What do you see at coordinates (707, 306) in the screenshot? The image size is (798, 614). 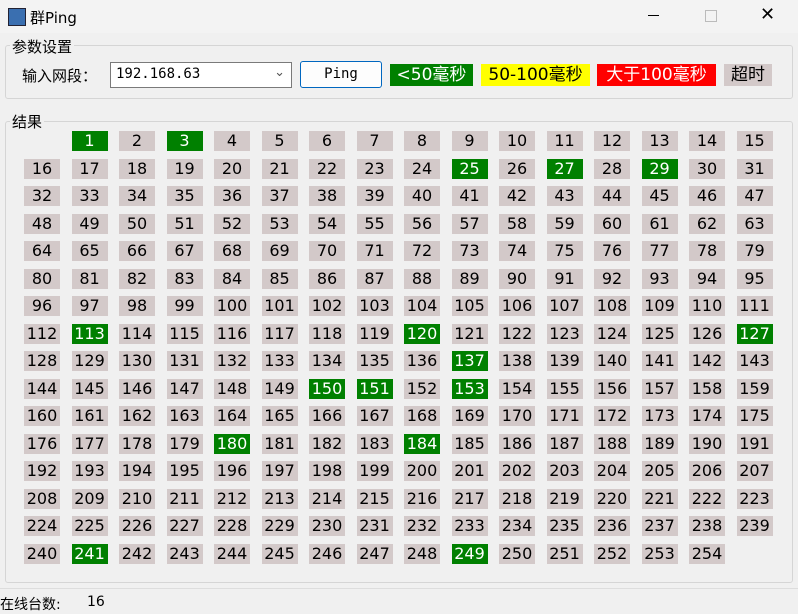 I see `host-cell: 110` at bounding box center [707, 306].